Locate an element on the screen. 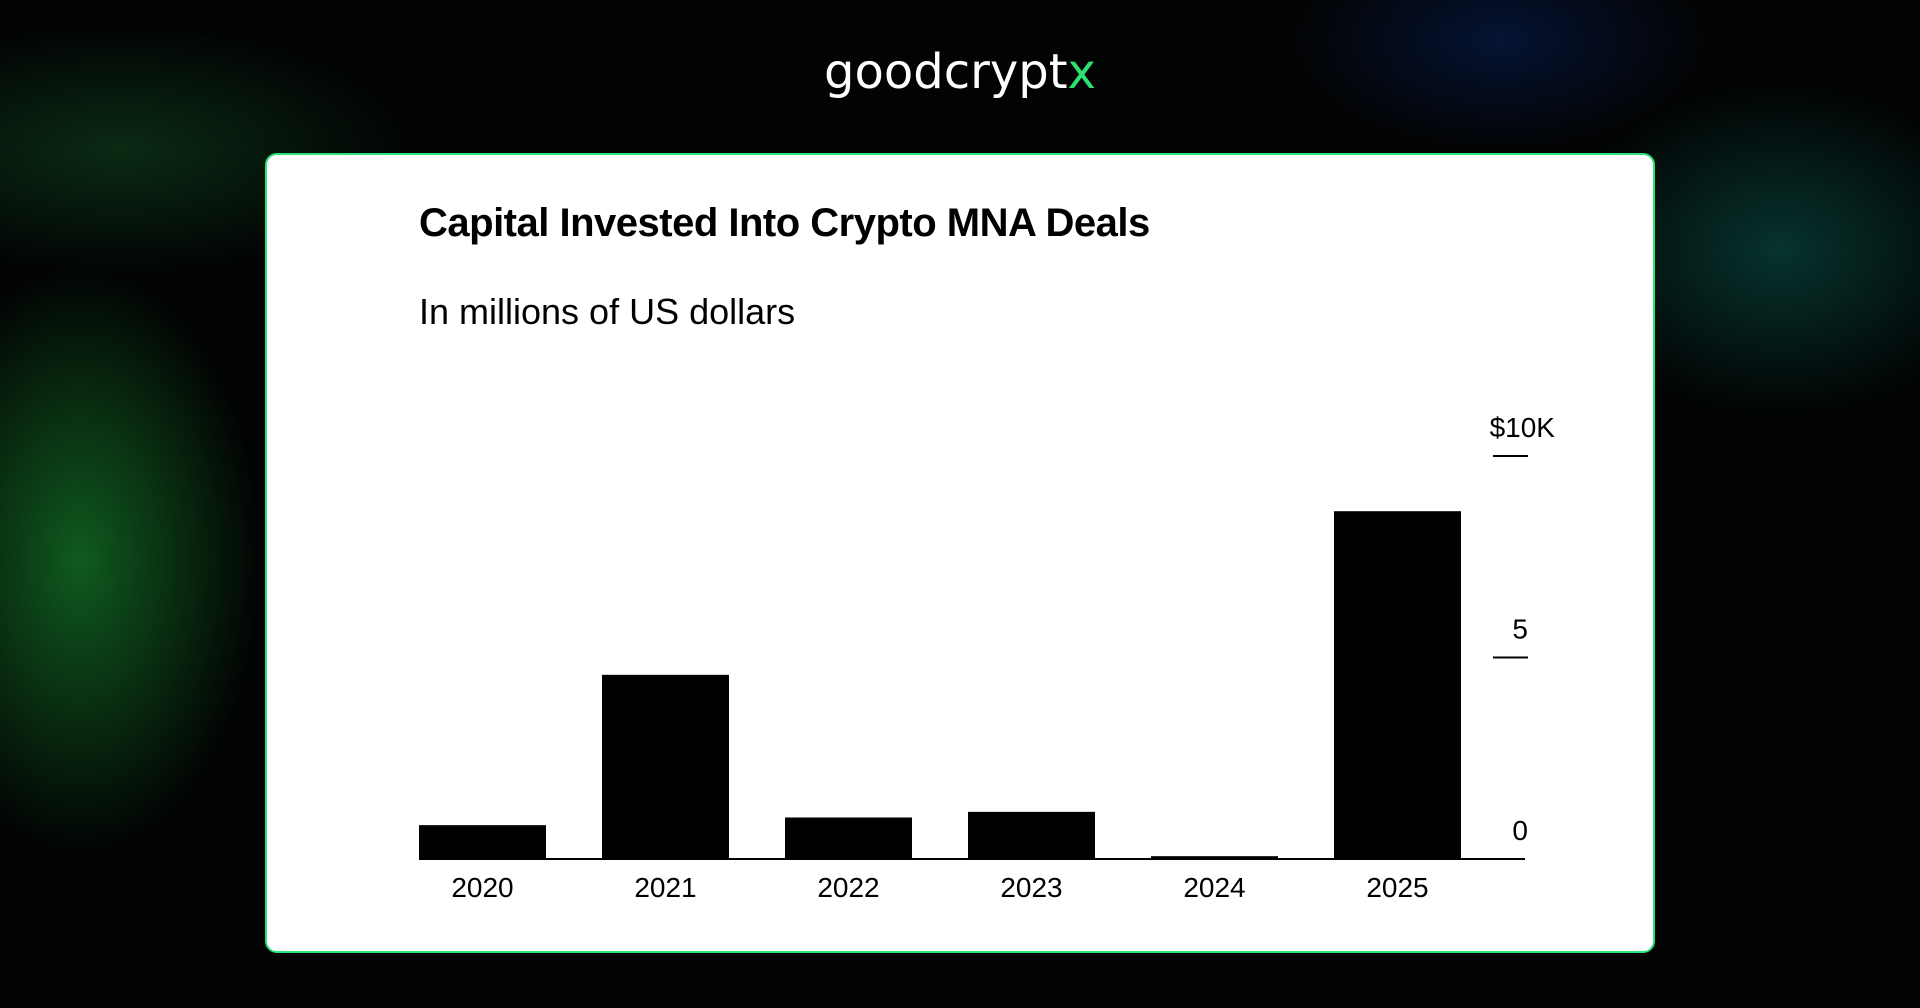 The height and width of the screenshot is (1008, 1920). bar-2025 is located at coordinates (1397, 685).